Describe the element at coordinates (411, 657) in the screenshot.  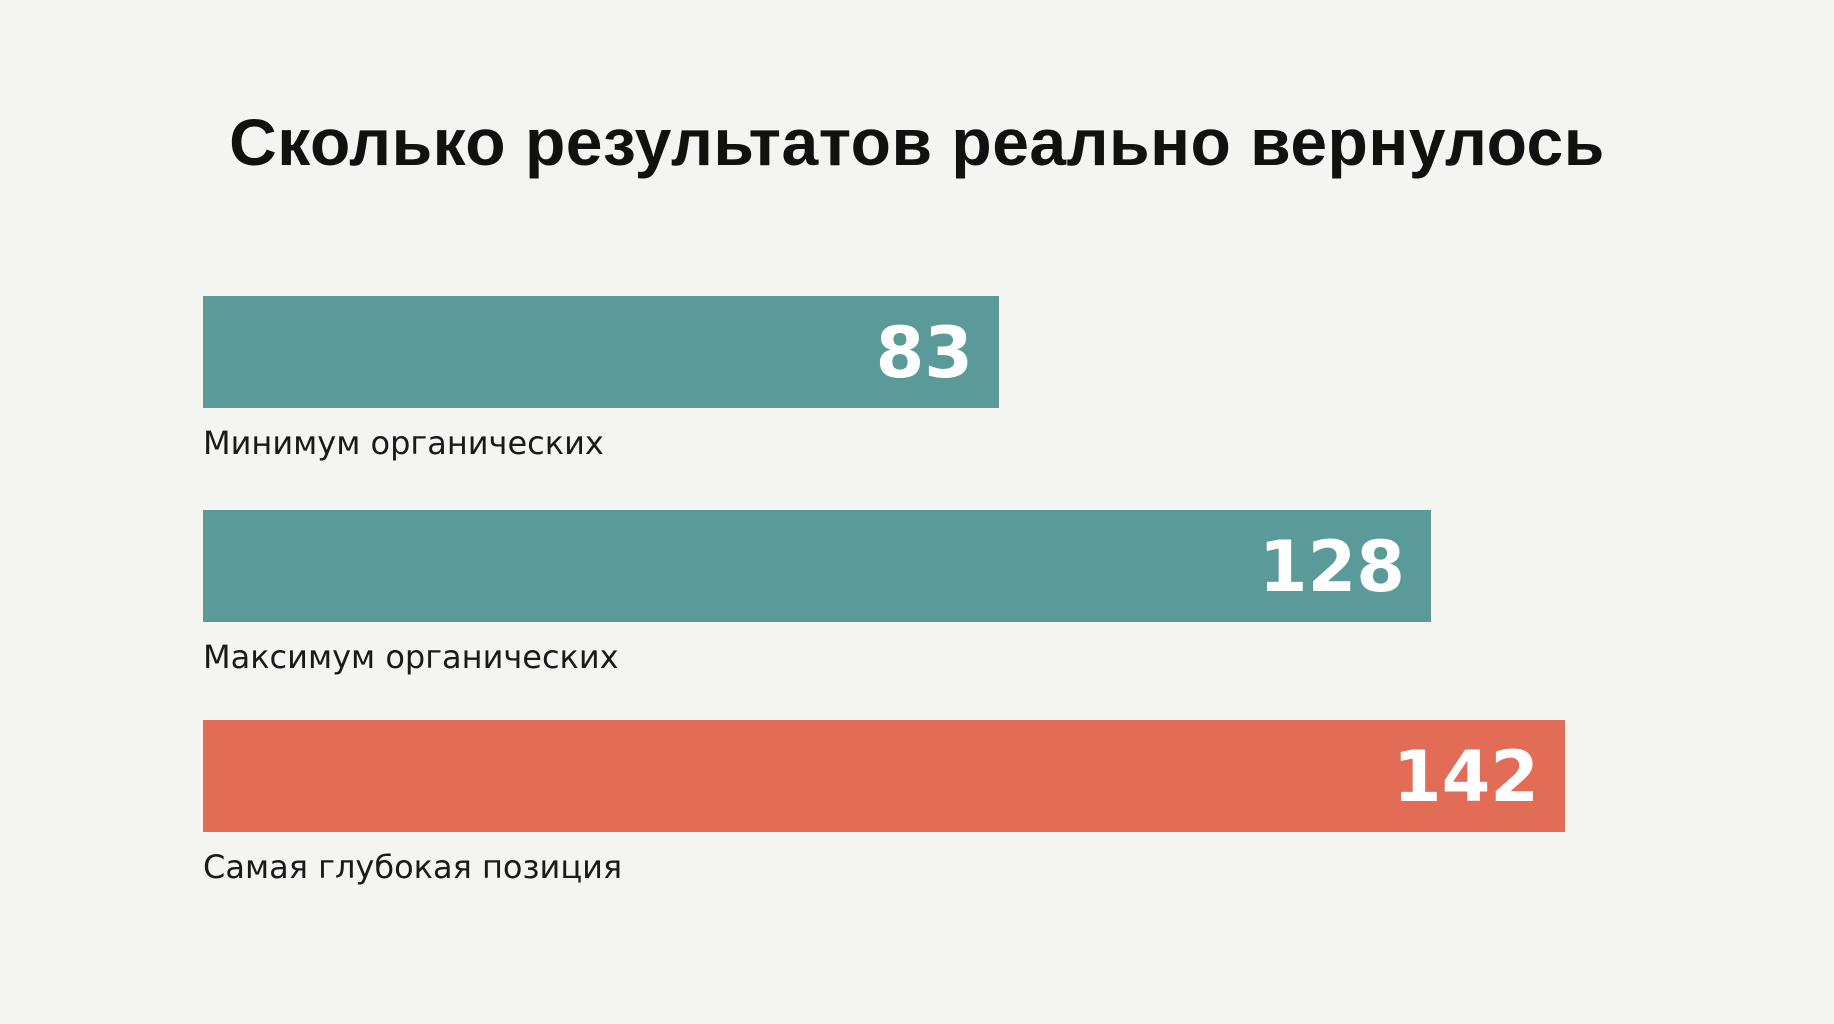
I see `category-label: Максимум органических` at that location.